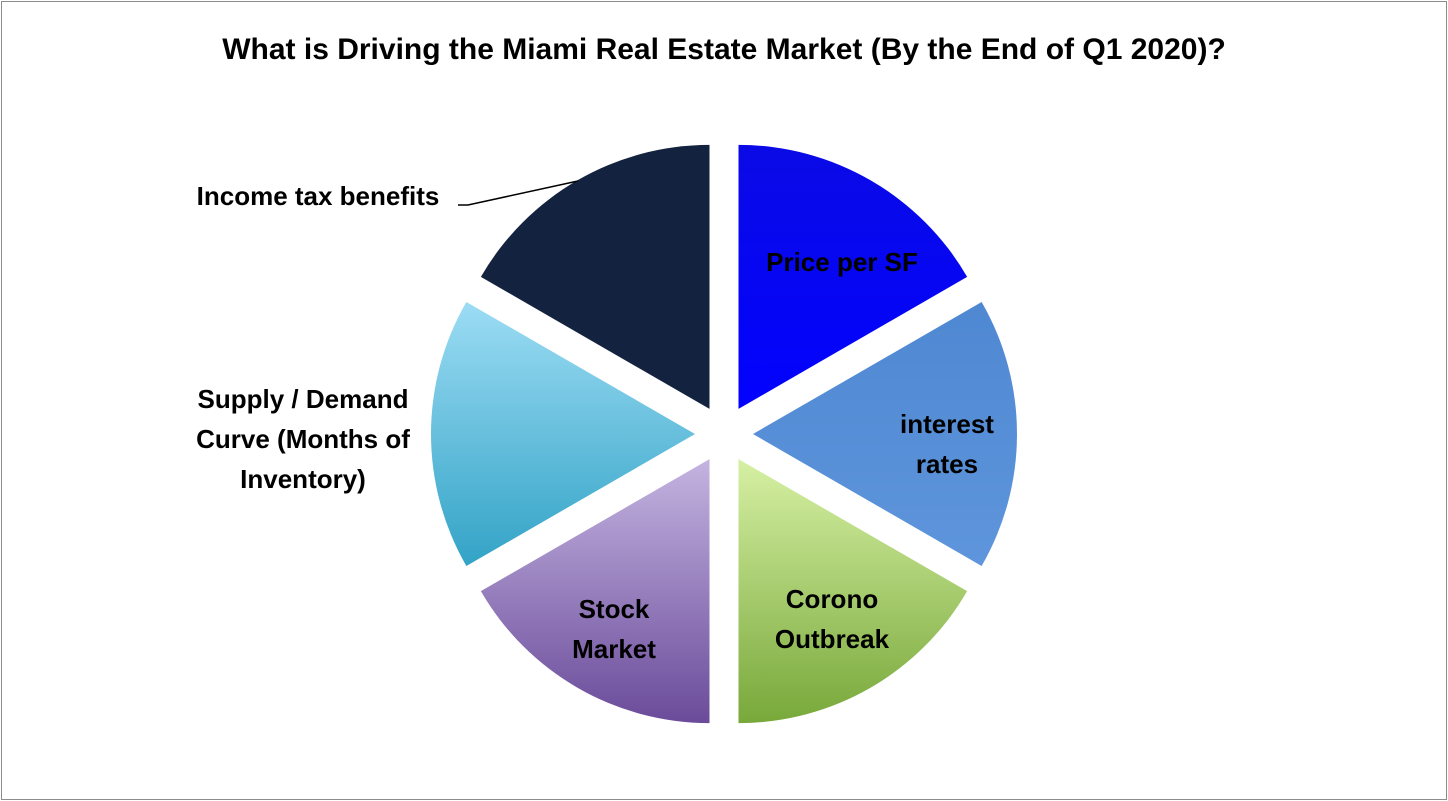 This screenshot has height=801, width=1448. I want to click on slice-corono-outbreak, so click(853, 591).